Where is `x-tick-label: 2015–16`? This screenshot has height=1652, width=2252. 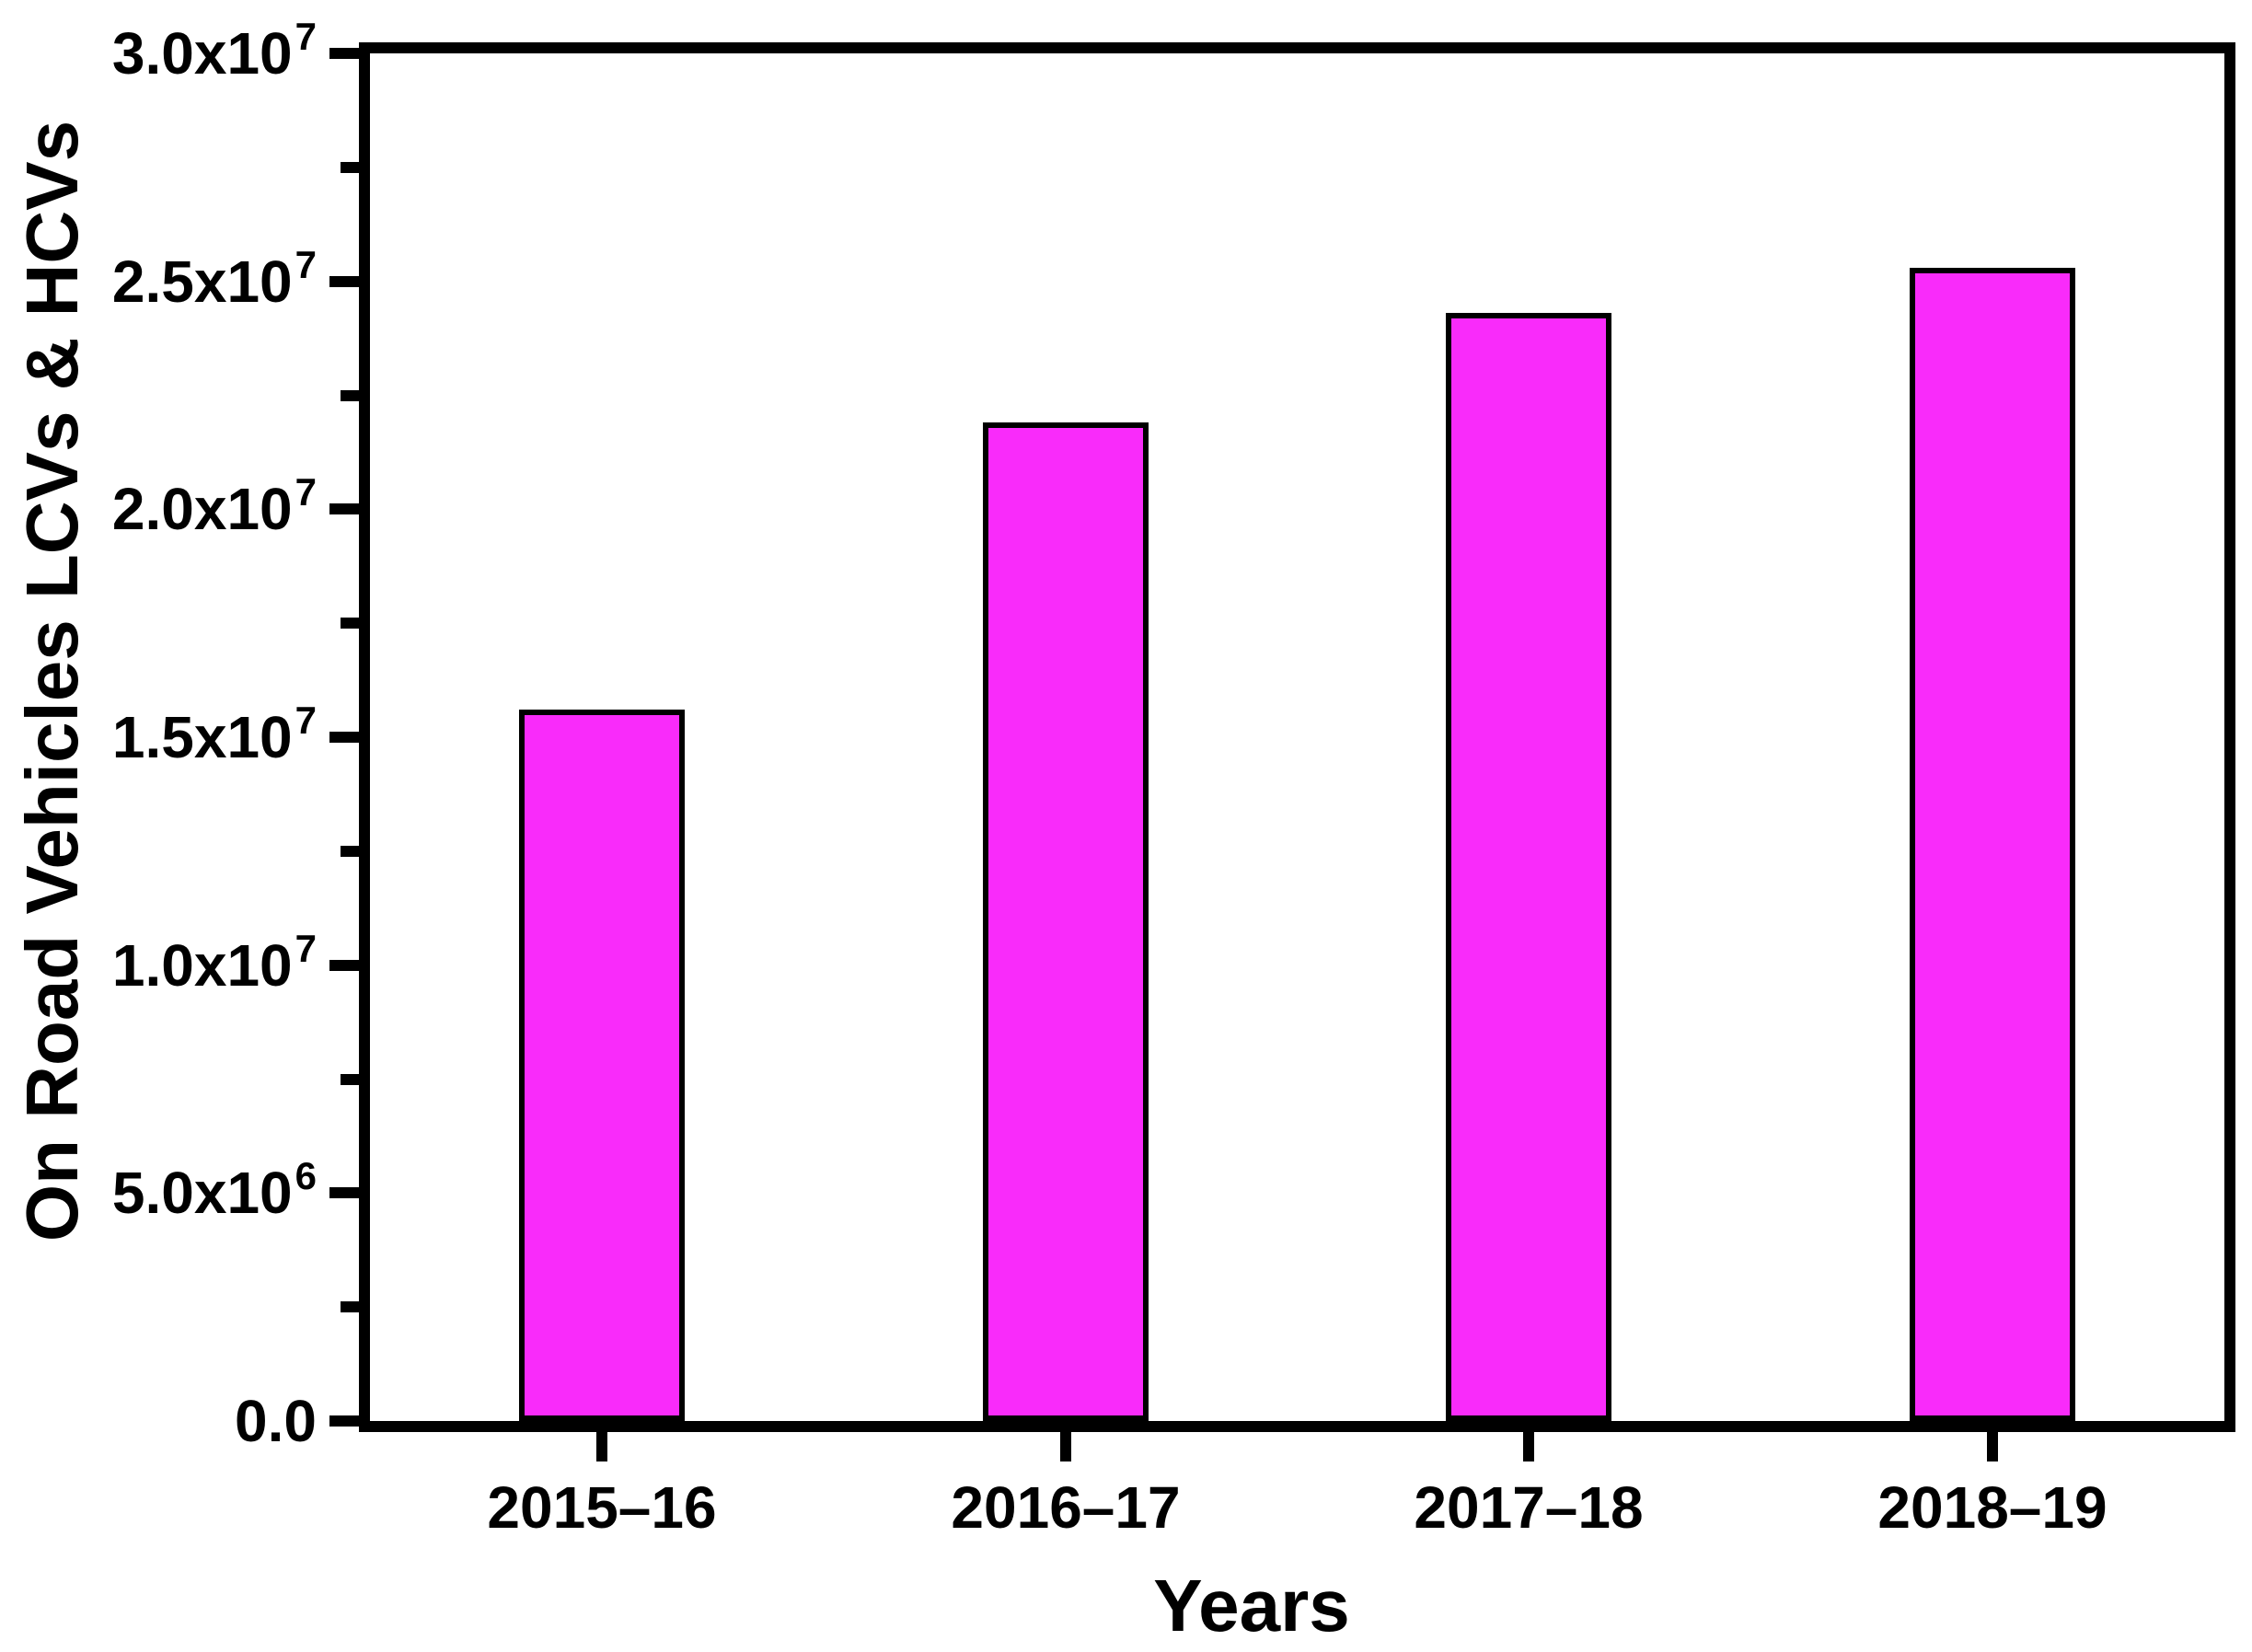 x-tick-label: 2015–16 is located at coordinates (602, 1507).